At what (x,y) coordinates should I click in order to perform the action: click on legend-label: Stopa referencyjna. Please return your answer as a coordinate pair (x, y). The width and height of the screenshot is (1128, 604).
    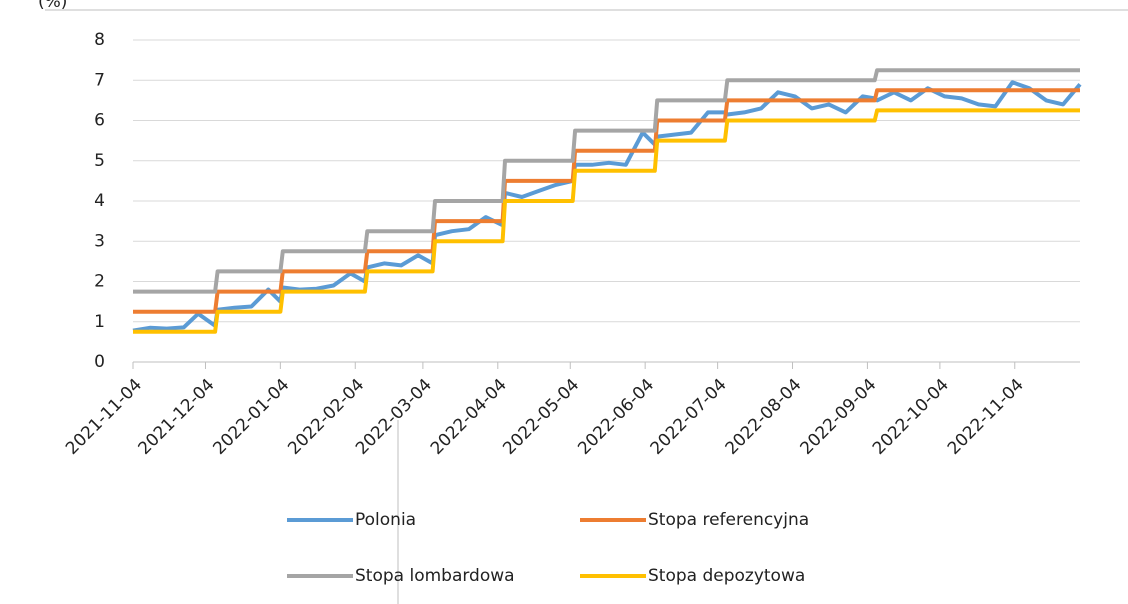
    Looking at the image, I should click on (728, 520).